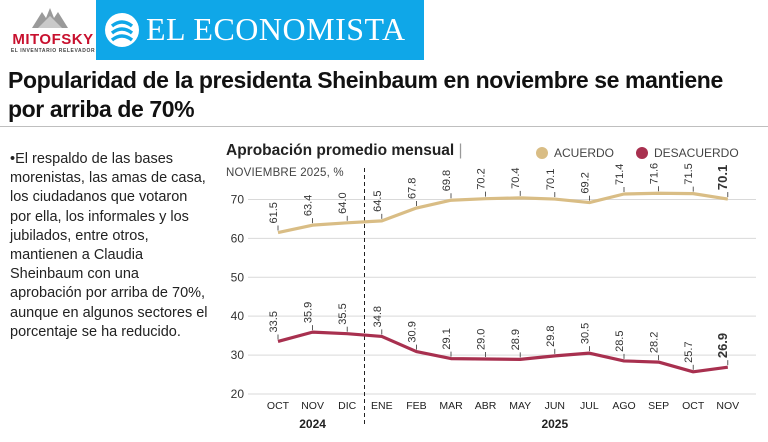 Image resolution: width=768 pixels, height=442 pixels. What do you see at coordinates (53, 39) in the screenshot?
I see `mitofsky-wordmark: MITOFSKY` at bounding box center [53, 39].